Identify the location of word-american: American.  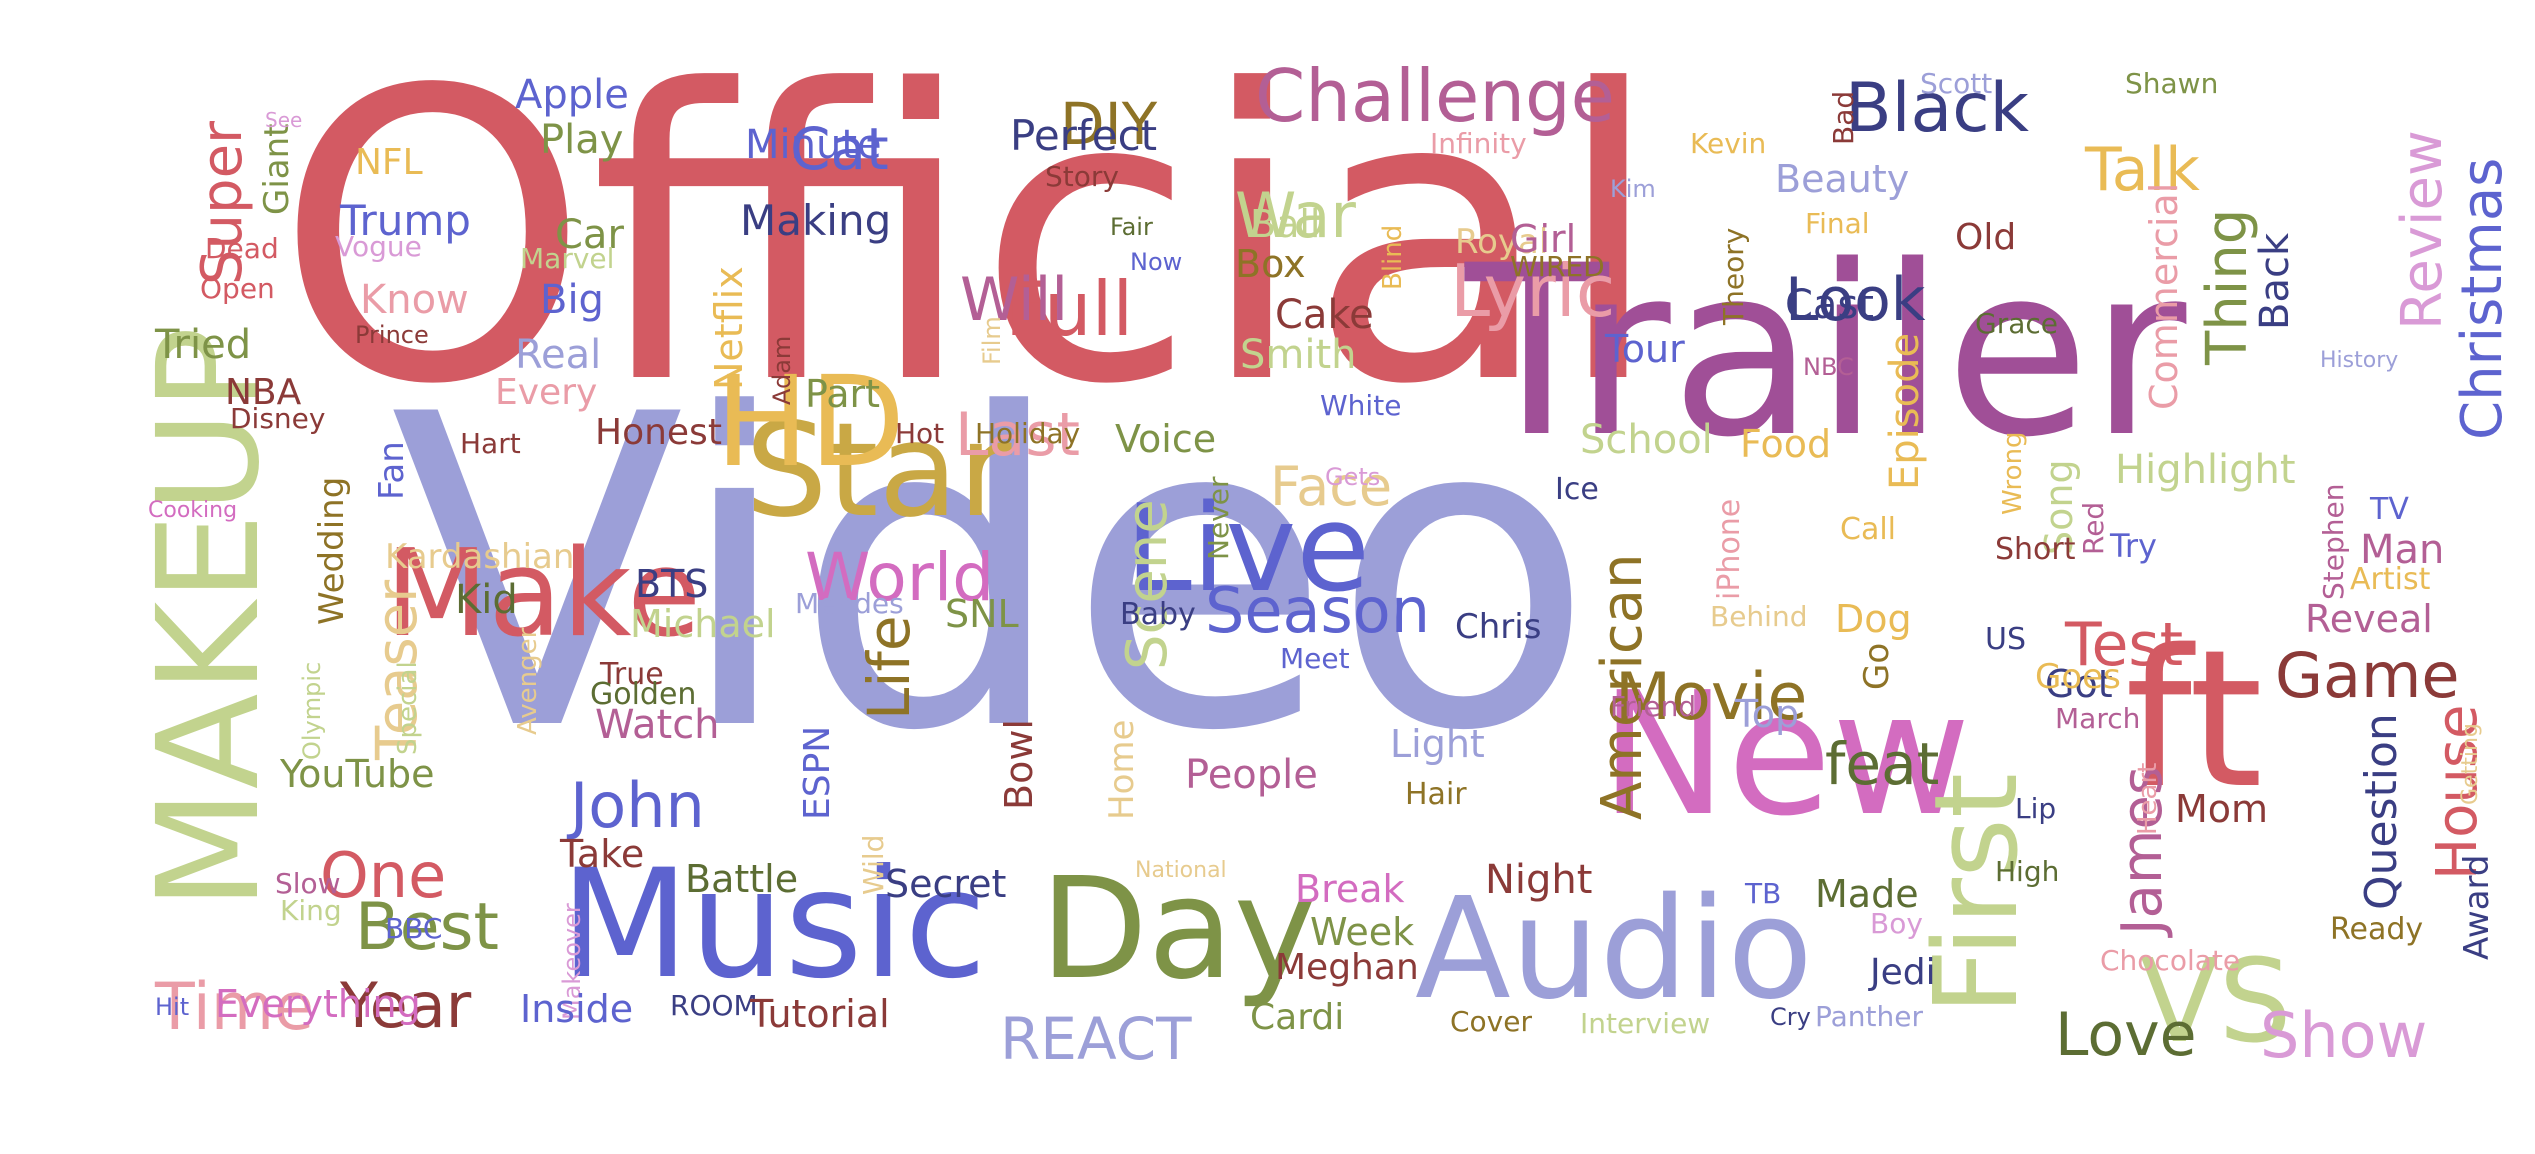
(1622, 687).